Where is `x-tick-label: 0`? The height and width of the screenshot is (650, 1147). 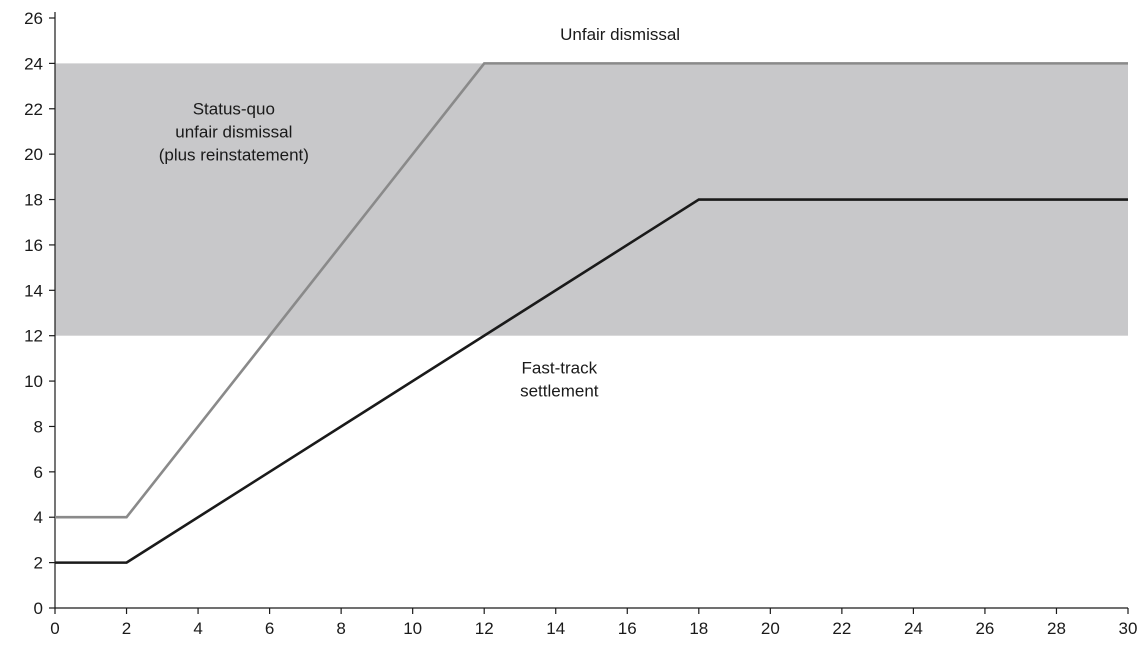
x-tick-label: 0 is located at coordinates (54, 628).